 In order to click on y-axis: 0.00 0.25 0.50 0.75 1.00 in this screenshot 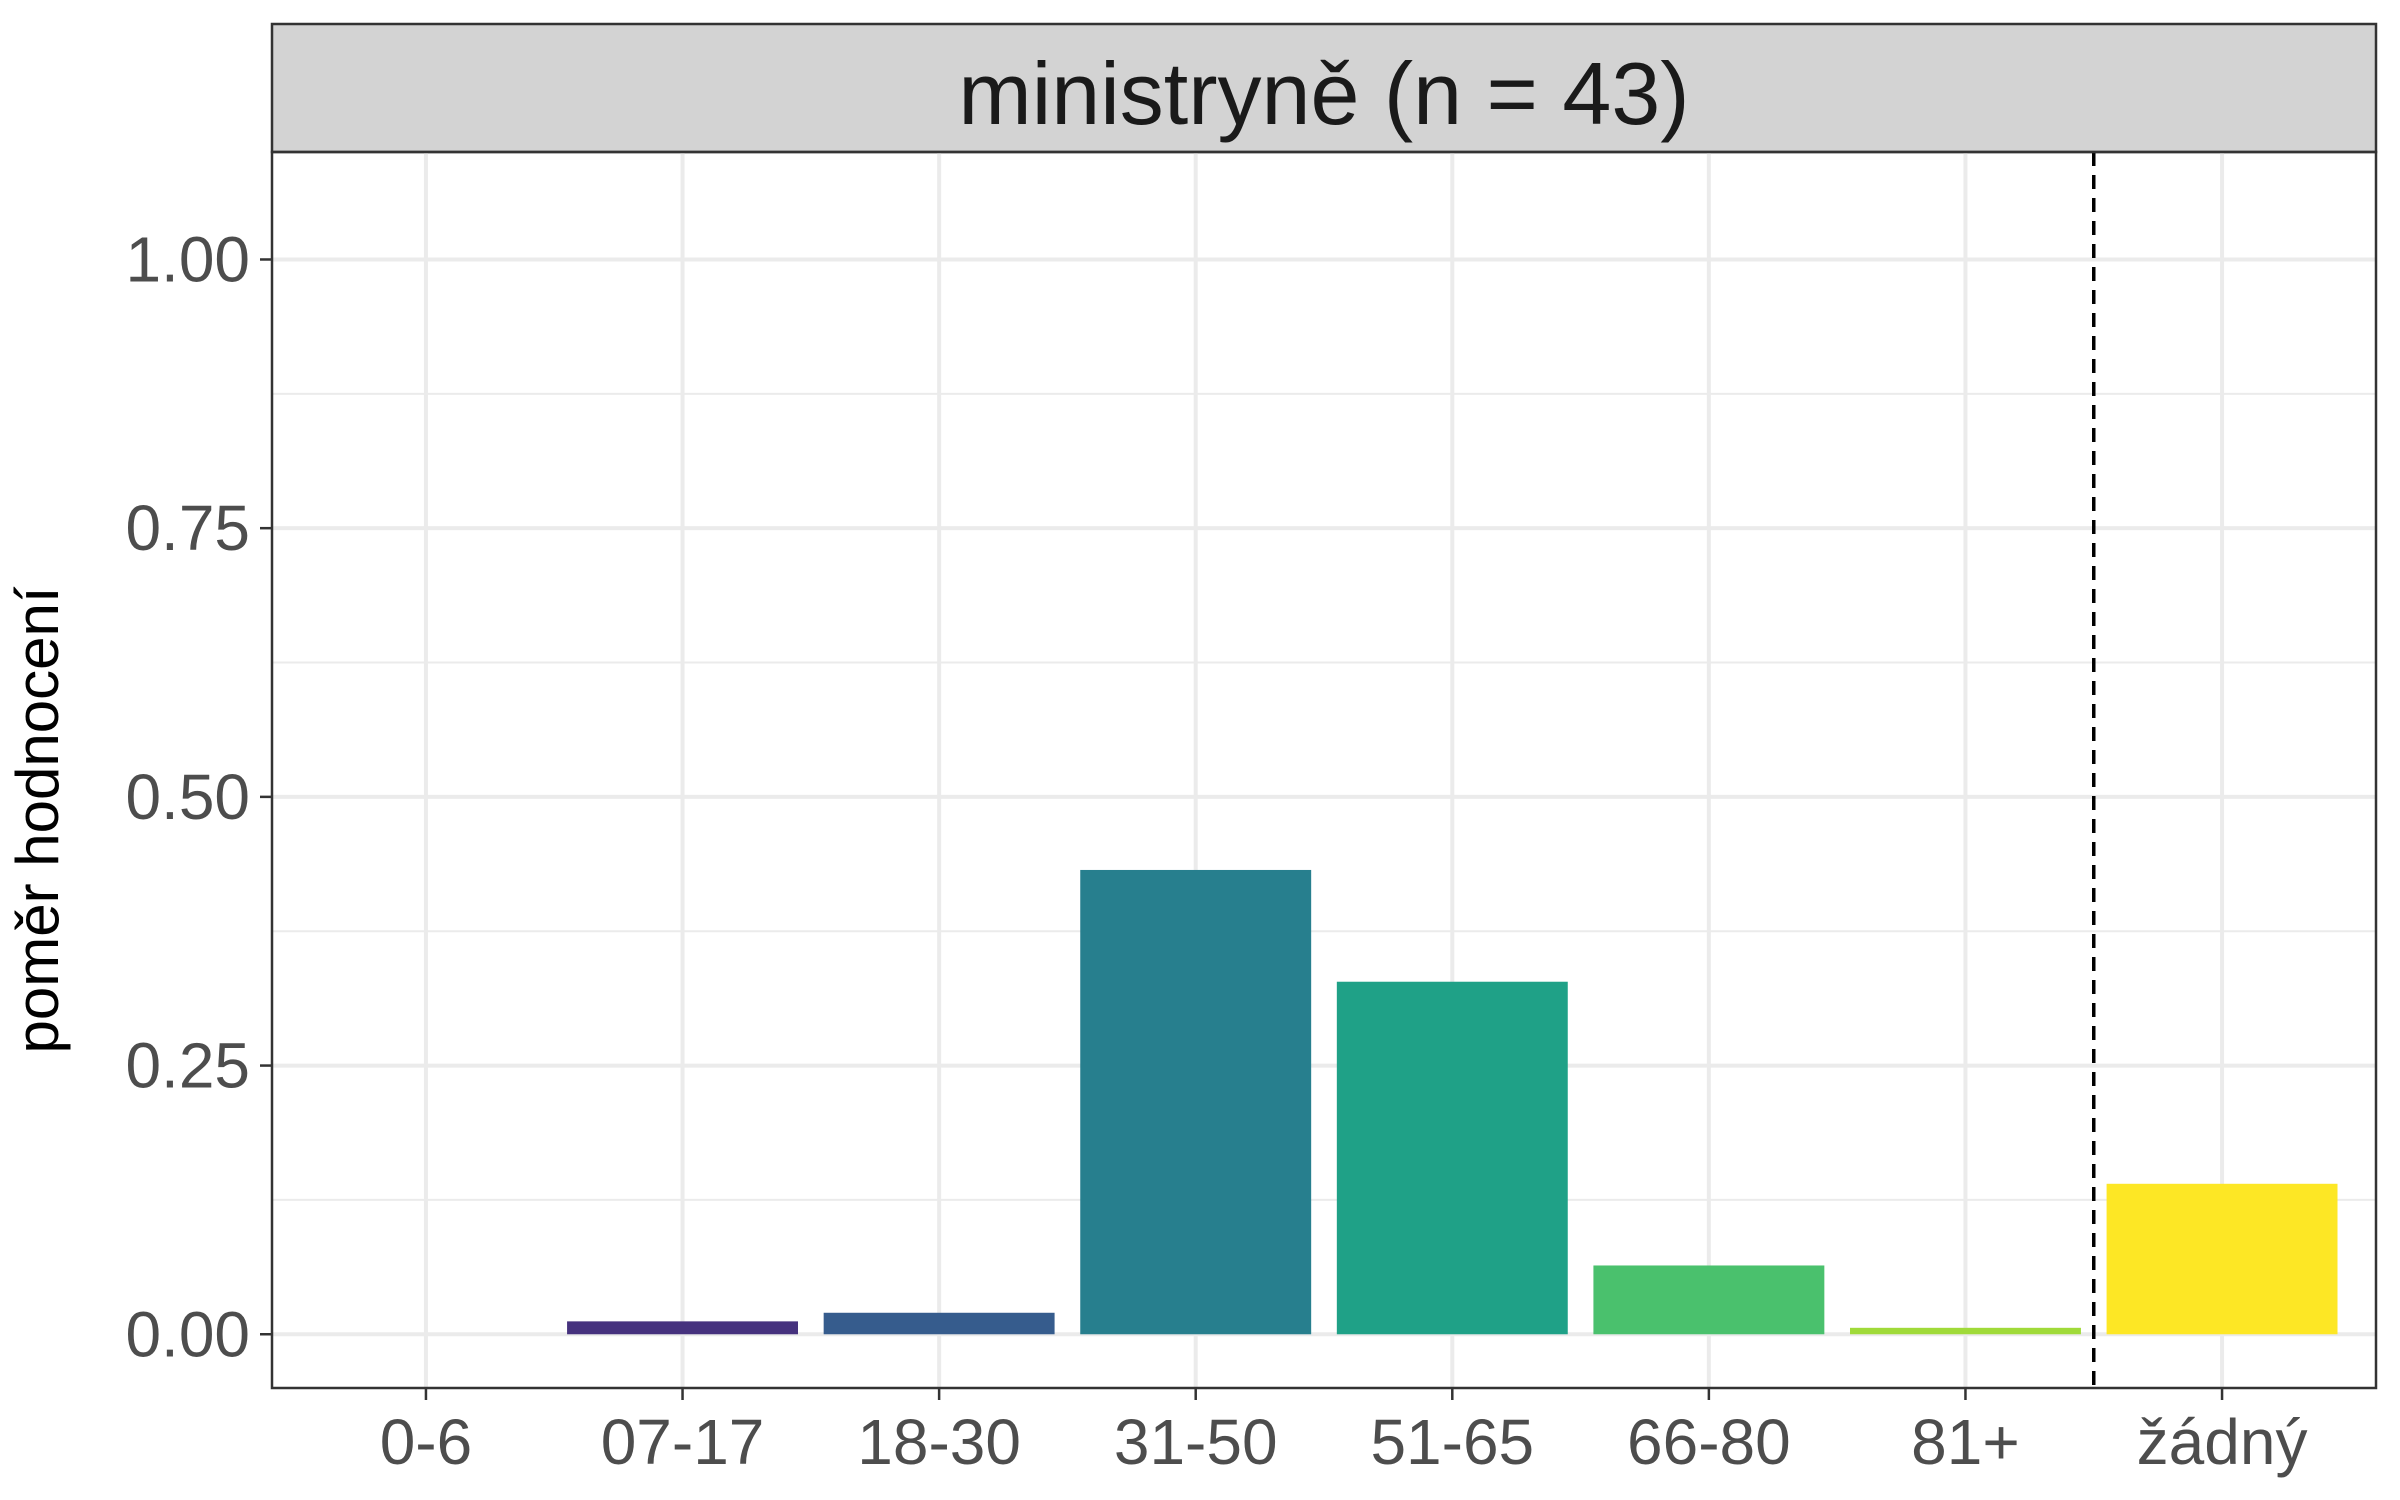, I will do `click(198, 796)`.